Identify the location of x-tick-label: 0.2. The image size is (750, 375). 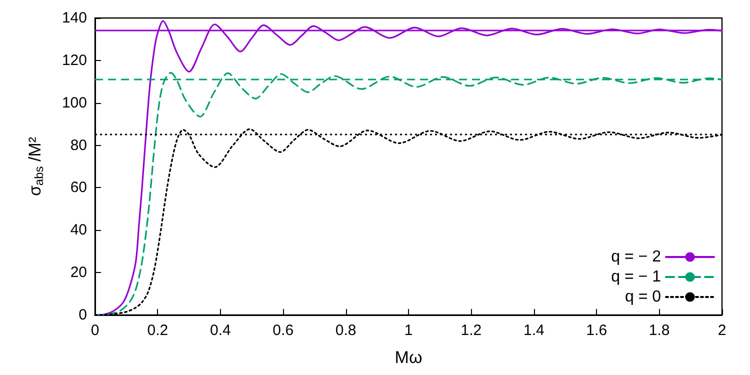
(157, 330).